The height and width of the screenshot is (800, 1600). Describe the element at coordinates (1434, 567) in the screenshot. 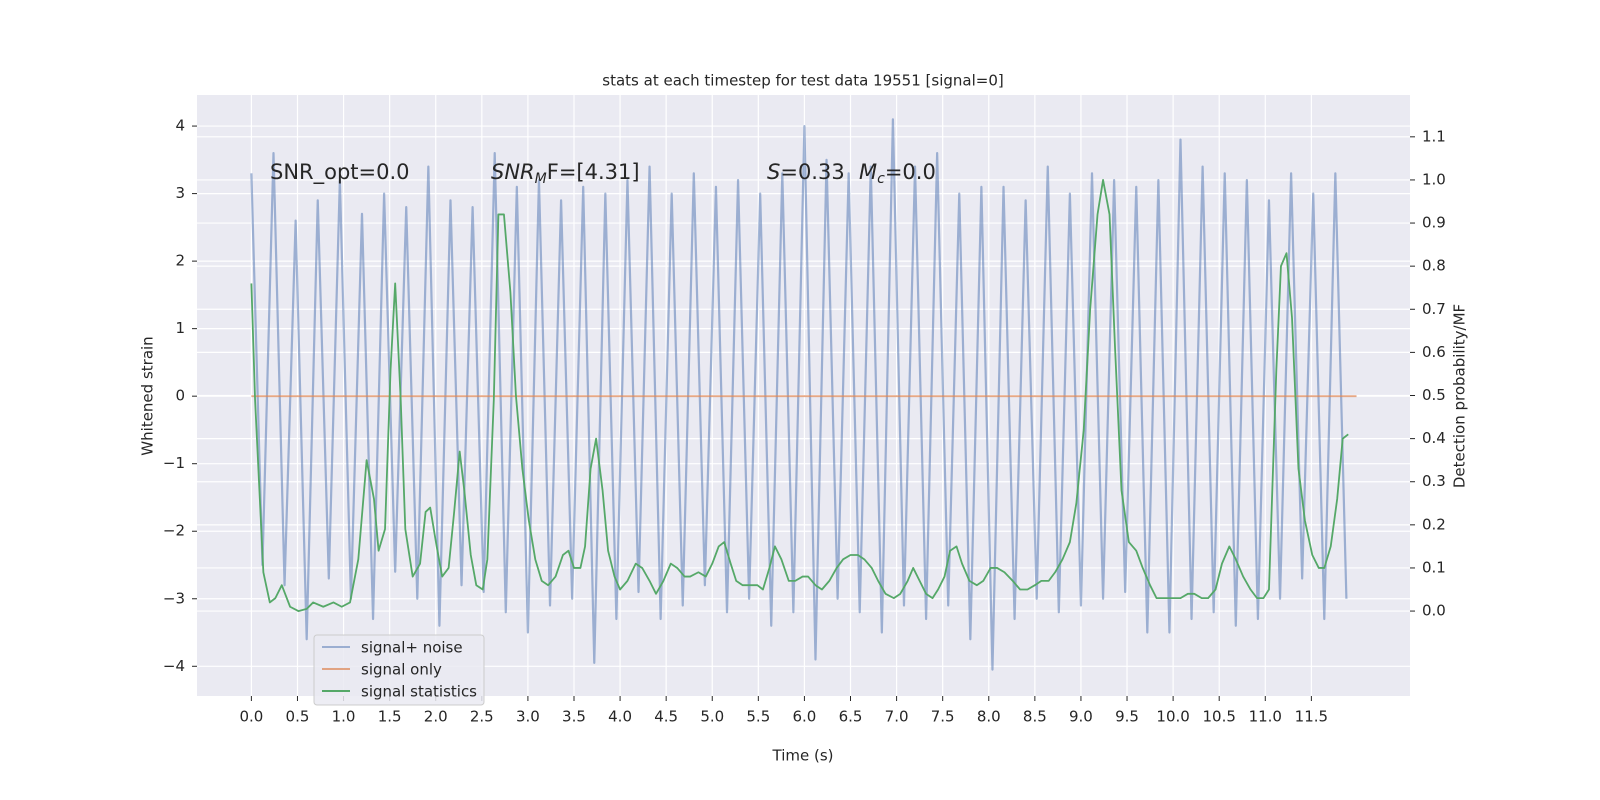

I see `y2-tick-label: 0.1` at that location.